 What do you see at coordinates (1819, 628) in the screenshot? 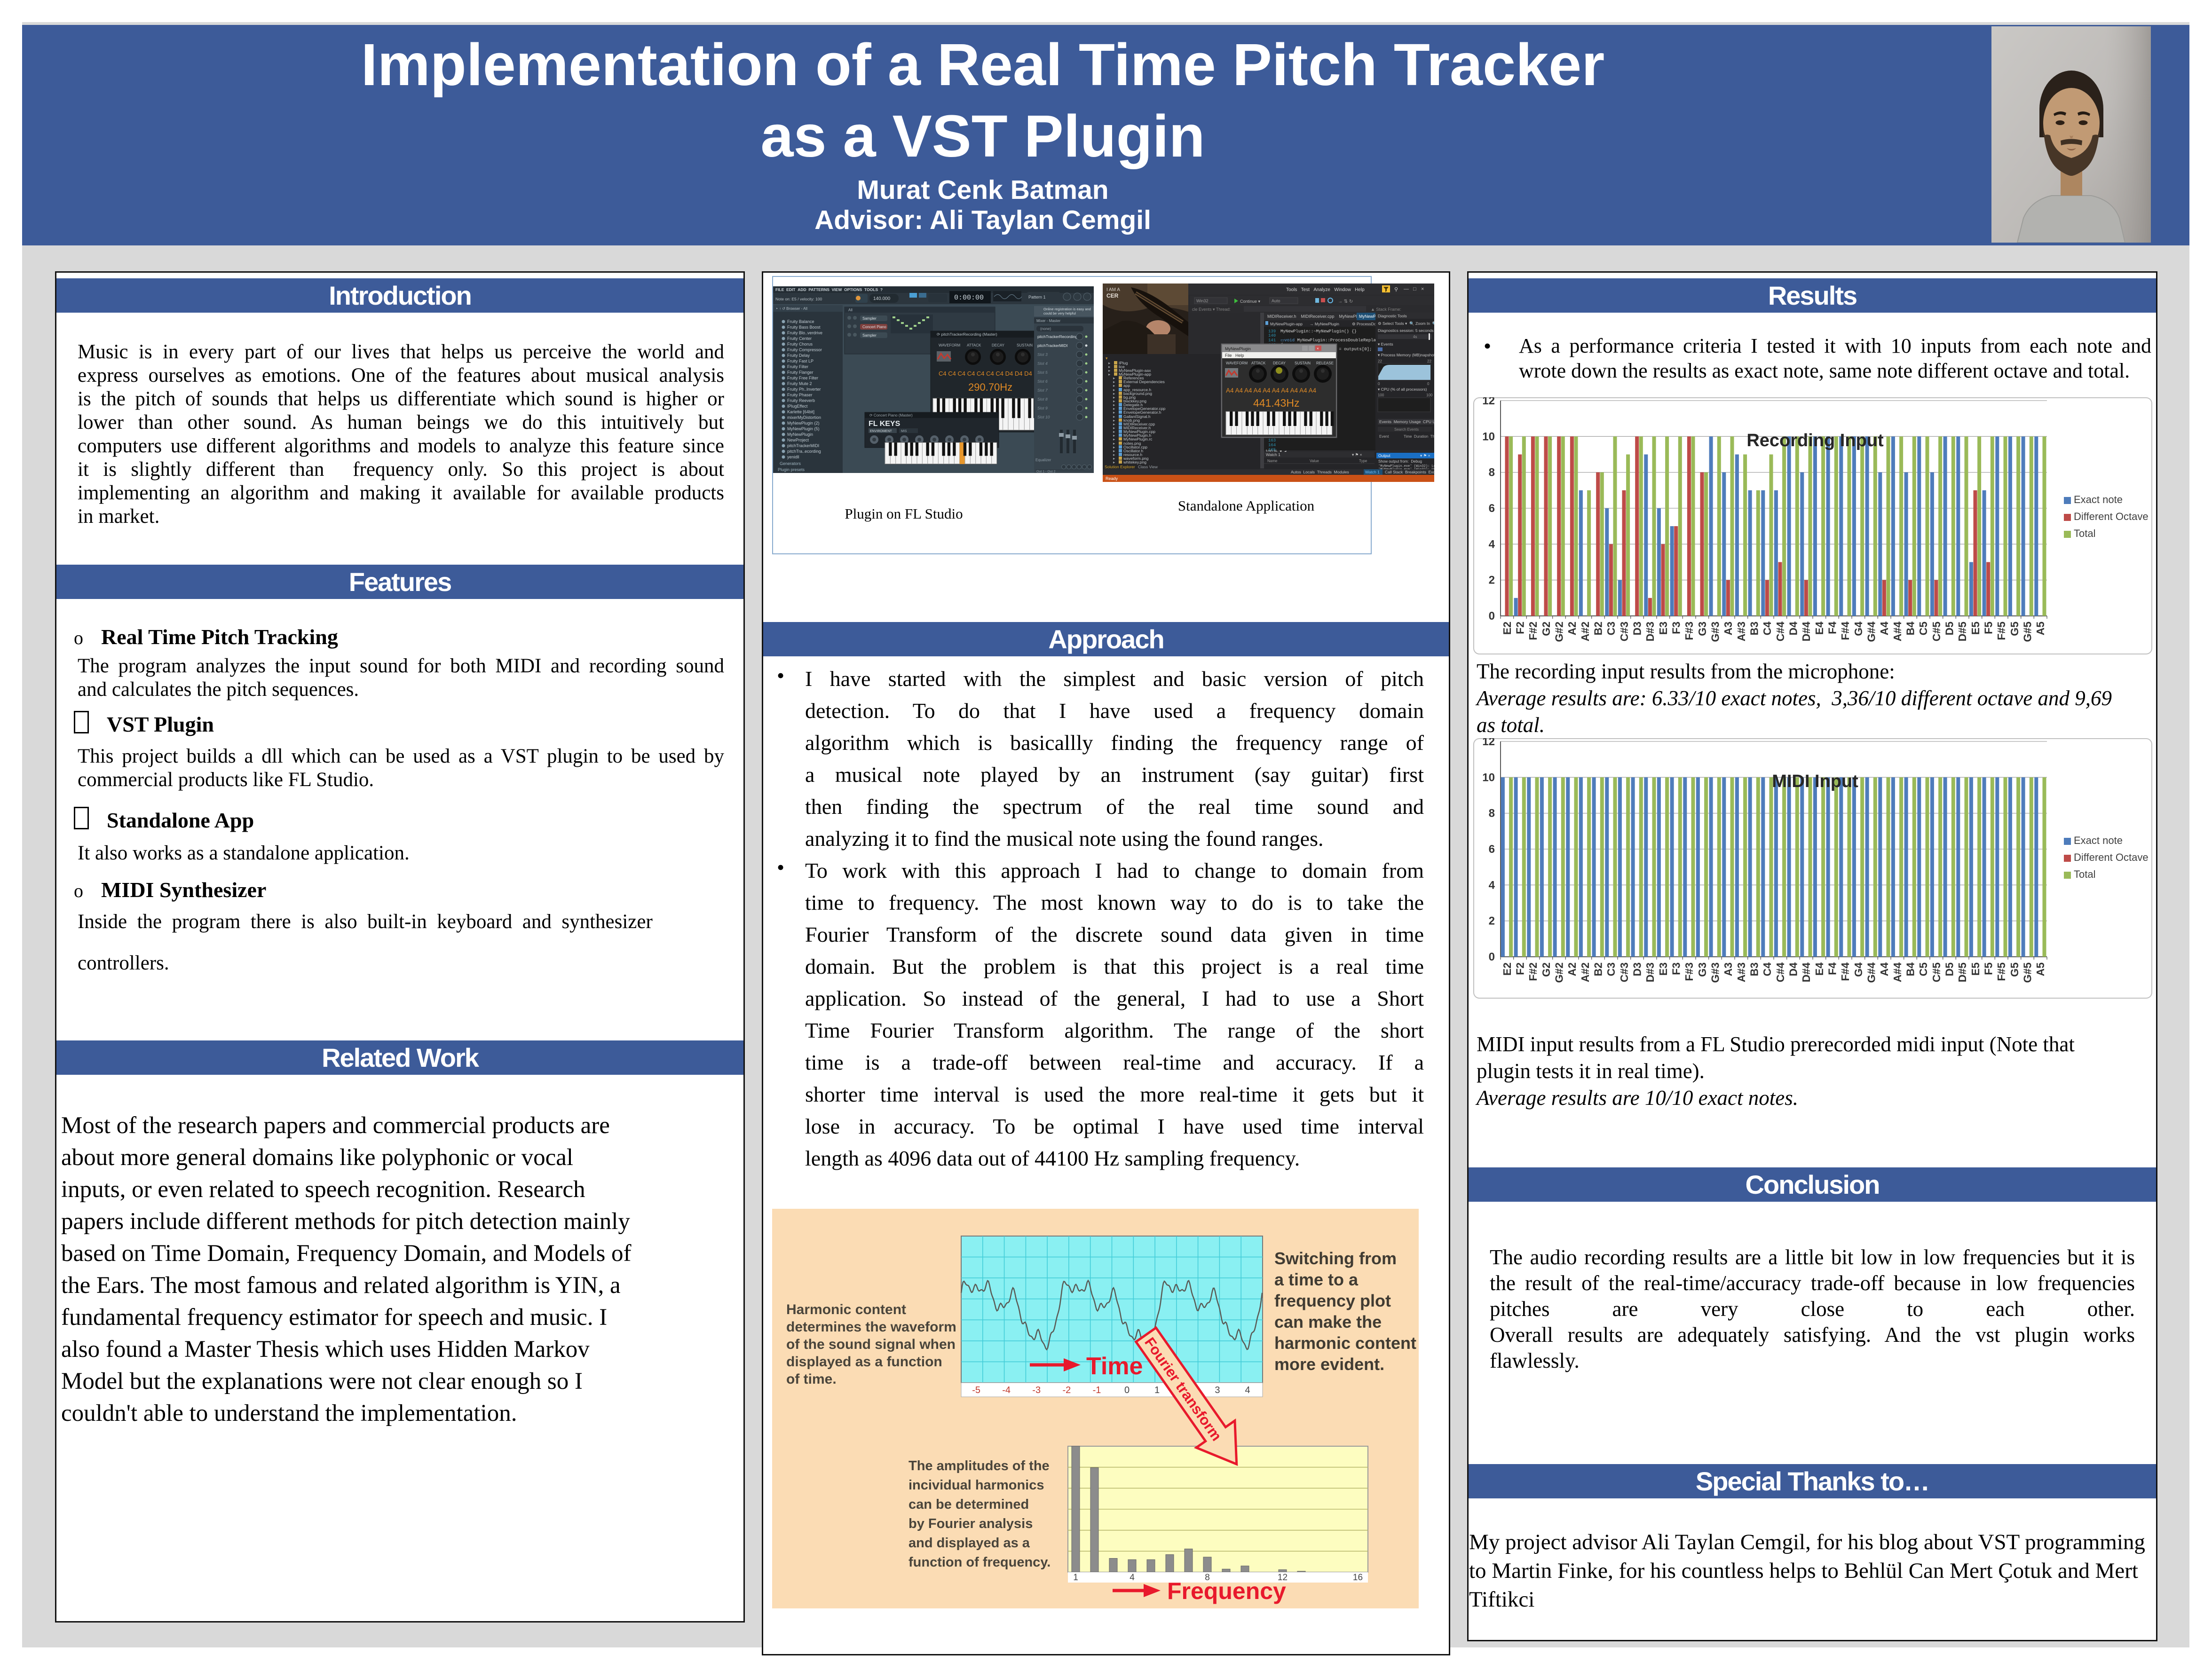
I see `svg-text: E4` at bounding box center [1819, 628].